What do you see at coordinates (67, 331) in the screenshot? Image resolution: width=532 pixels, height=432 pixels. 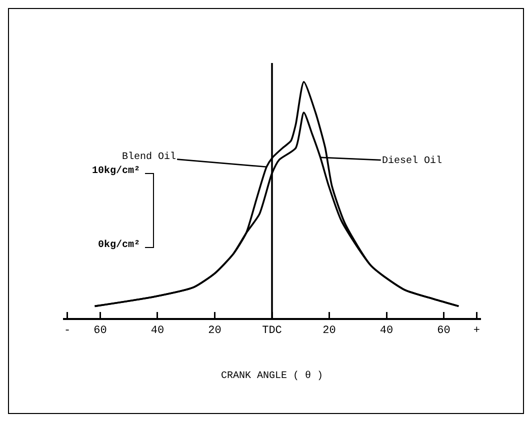 I see `x-tick-label: -` at bounding box center [67, 331].